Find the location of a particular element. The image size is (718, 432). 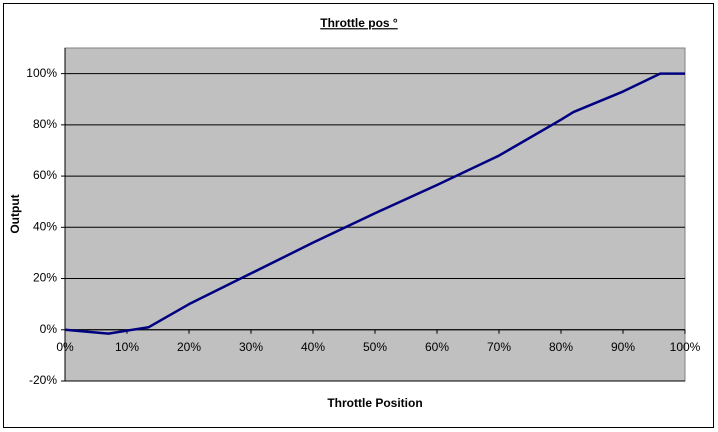

y-tick-label: -20% is located at coordinates (43, 380).